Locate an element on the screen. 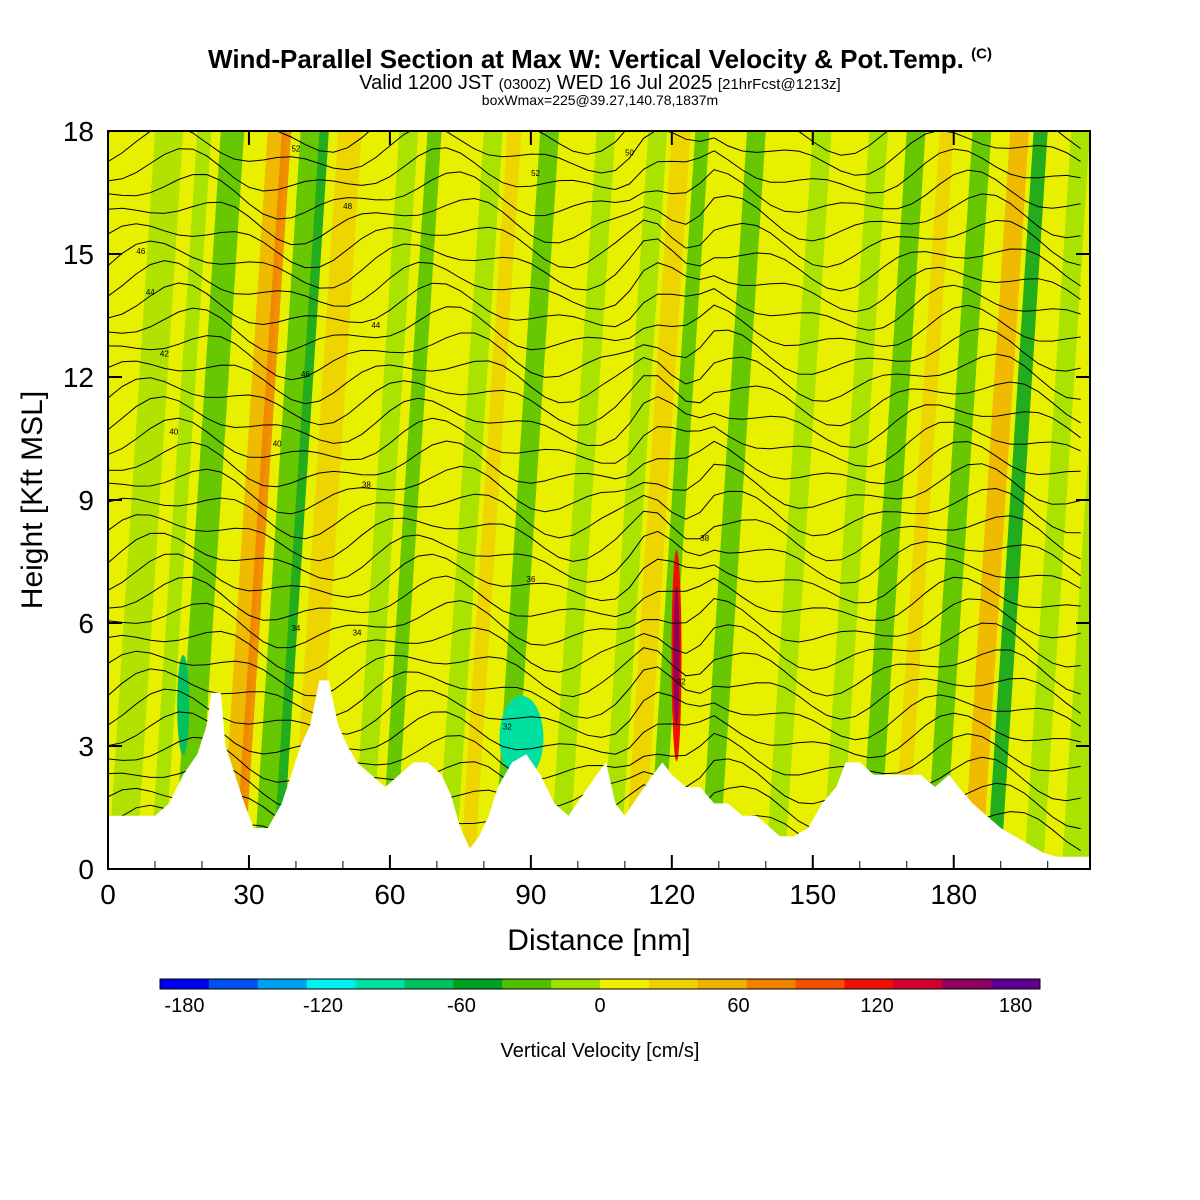  colorbar-tick-label: 0 is located at coordinates (599, 1006).